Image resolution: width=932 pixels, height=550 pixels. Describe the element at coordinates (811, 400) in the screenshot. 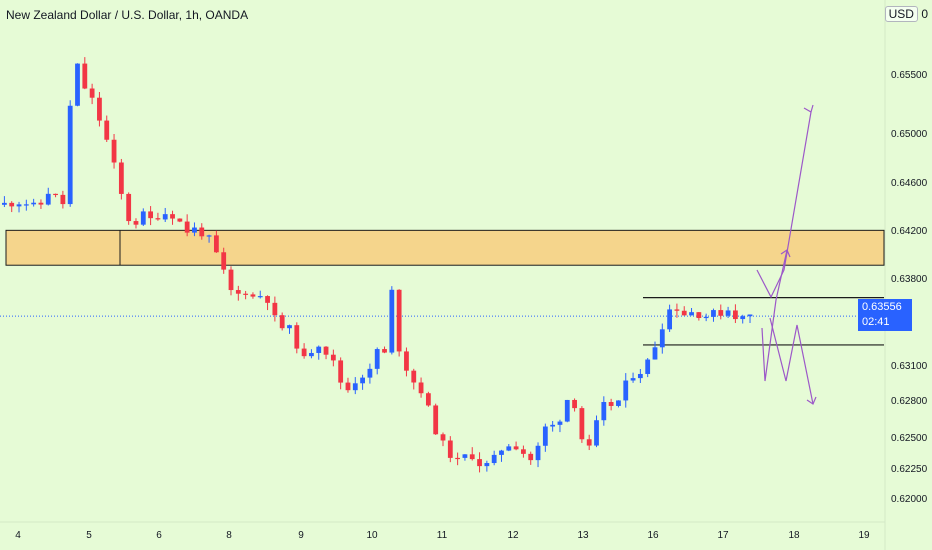

I see `bearish-projection-arrowhead` at that location.